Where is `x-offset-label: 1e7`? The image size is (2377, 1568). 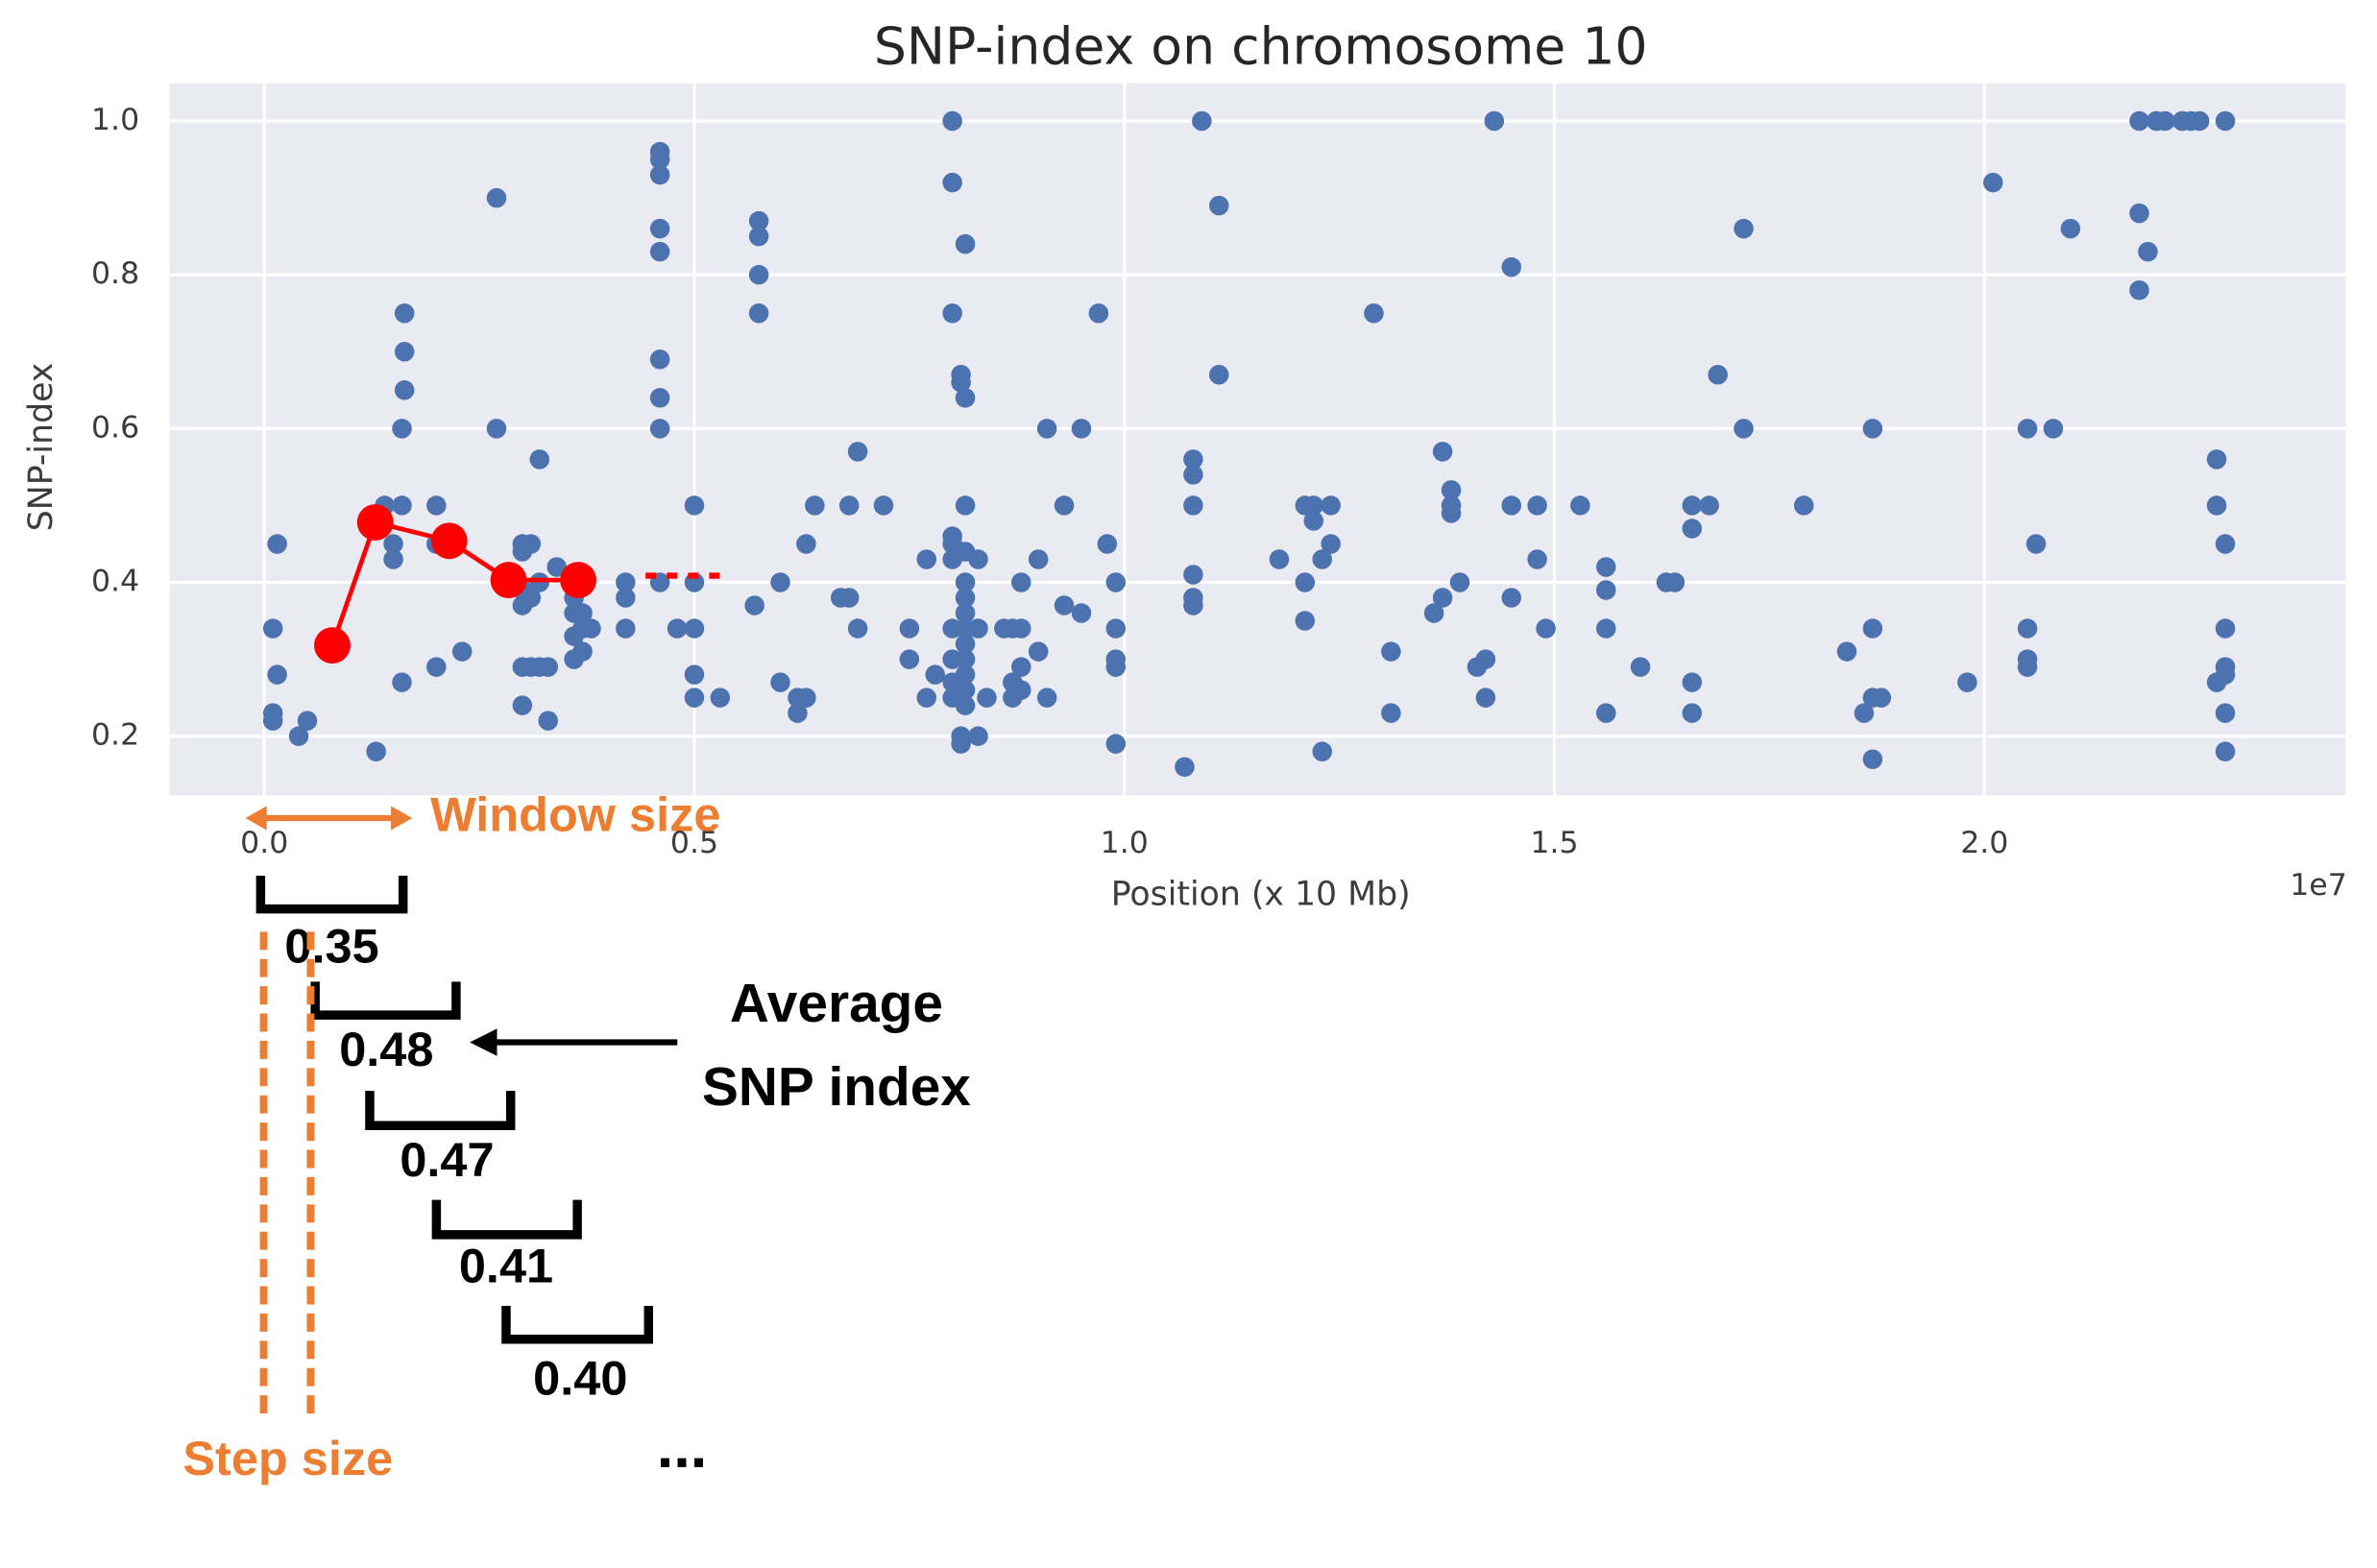
x-offset-label: 1e7 is located at coordinates (2318, 885).